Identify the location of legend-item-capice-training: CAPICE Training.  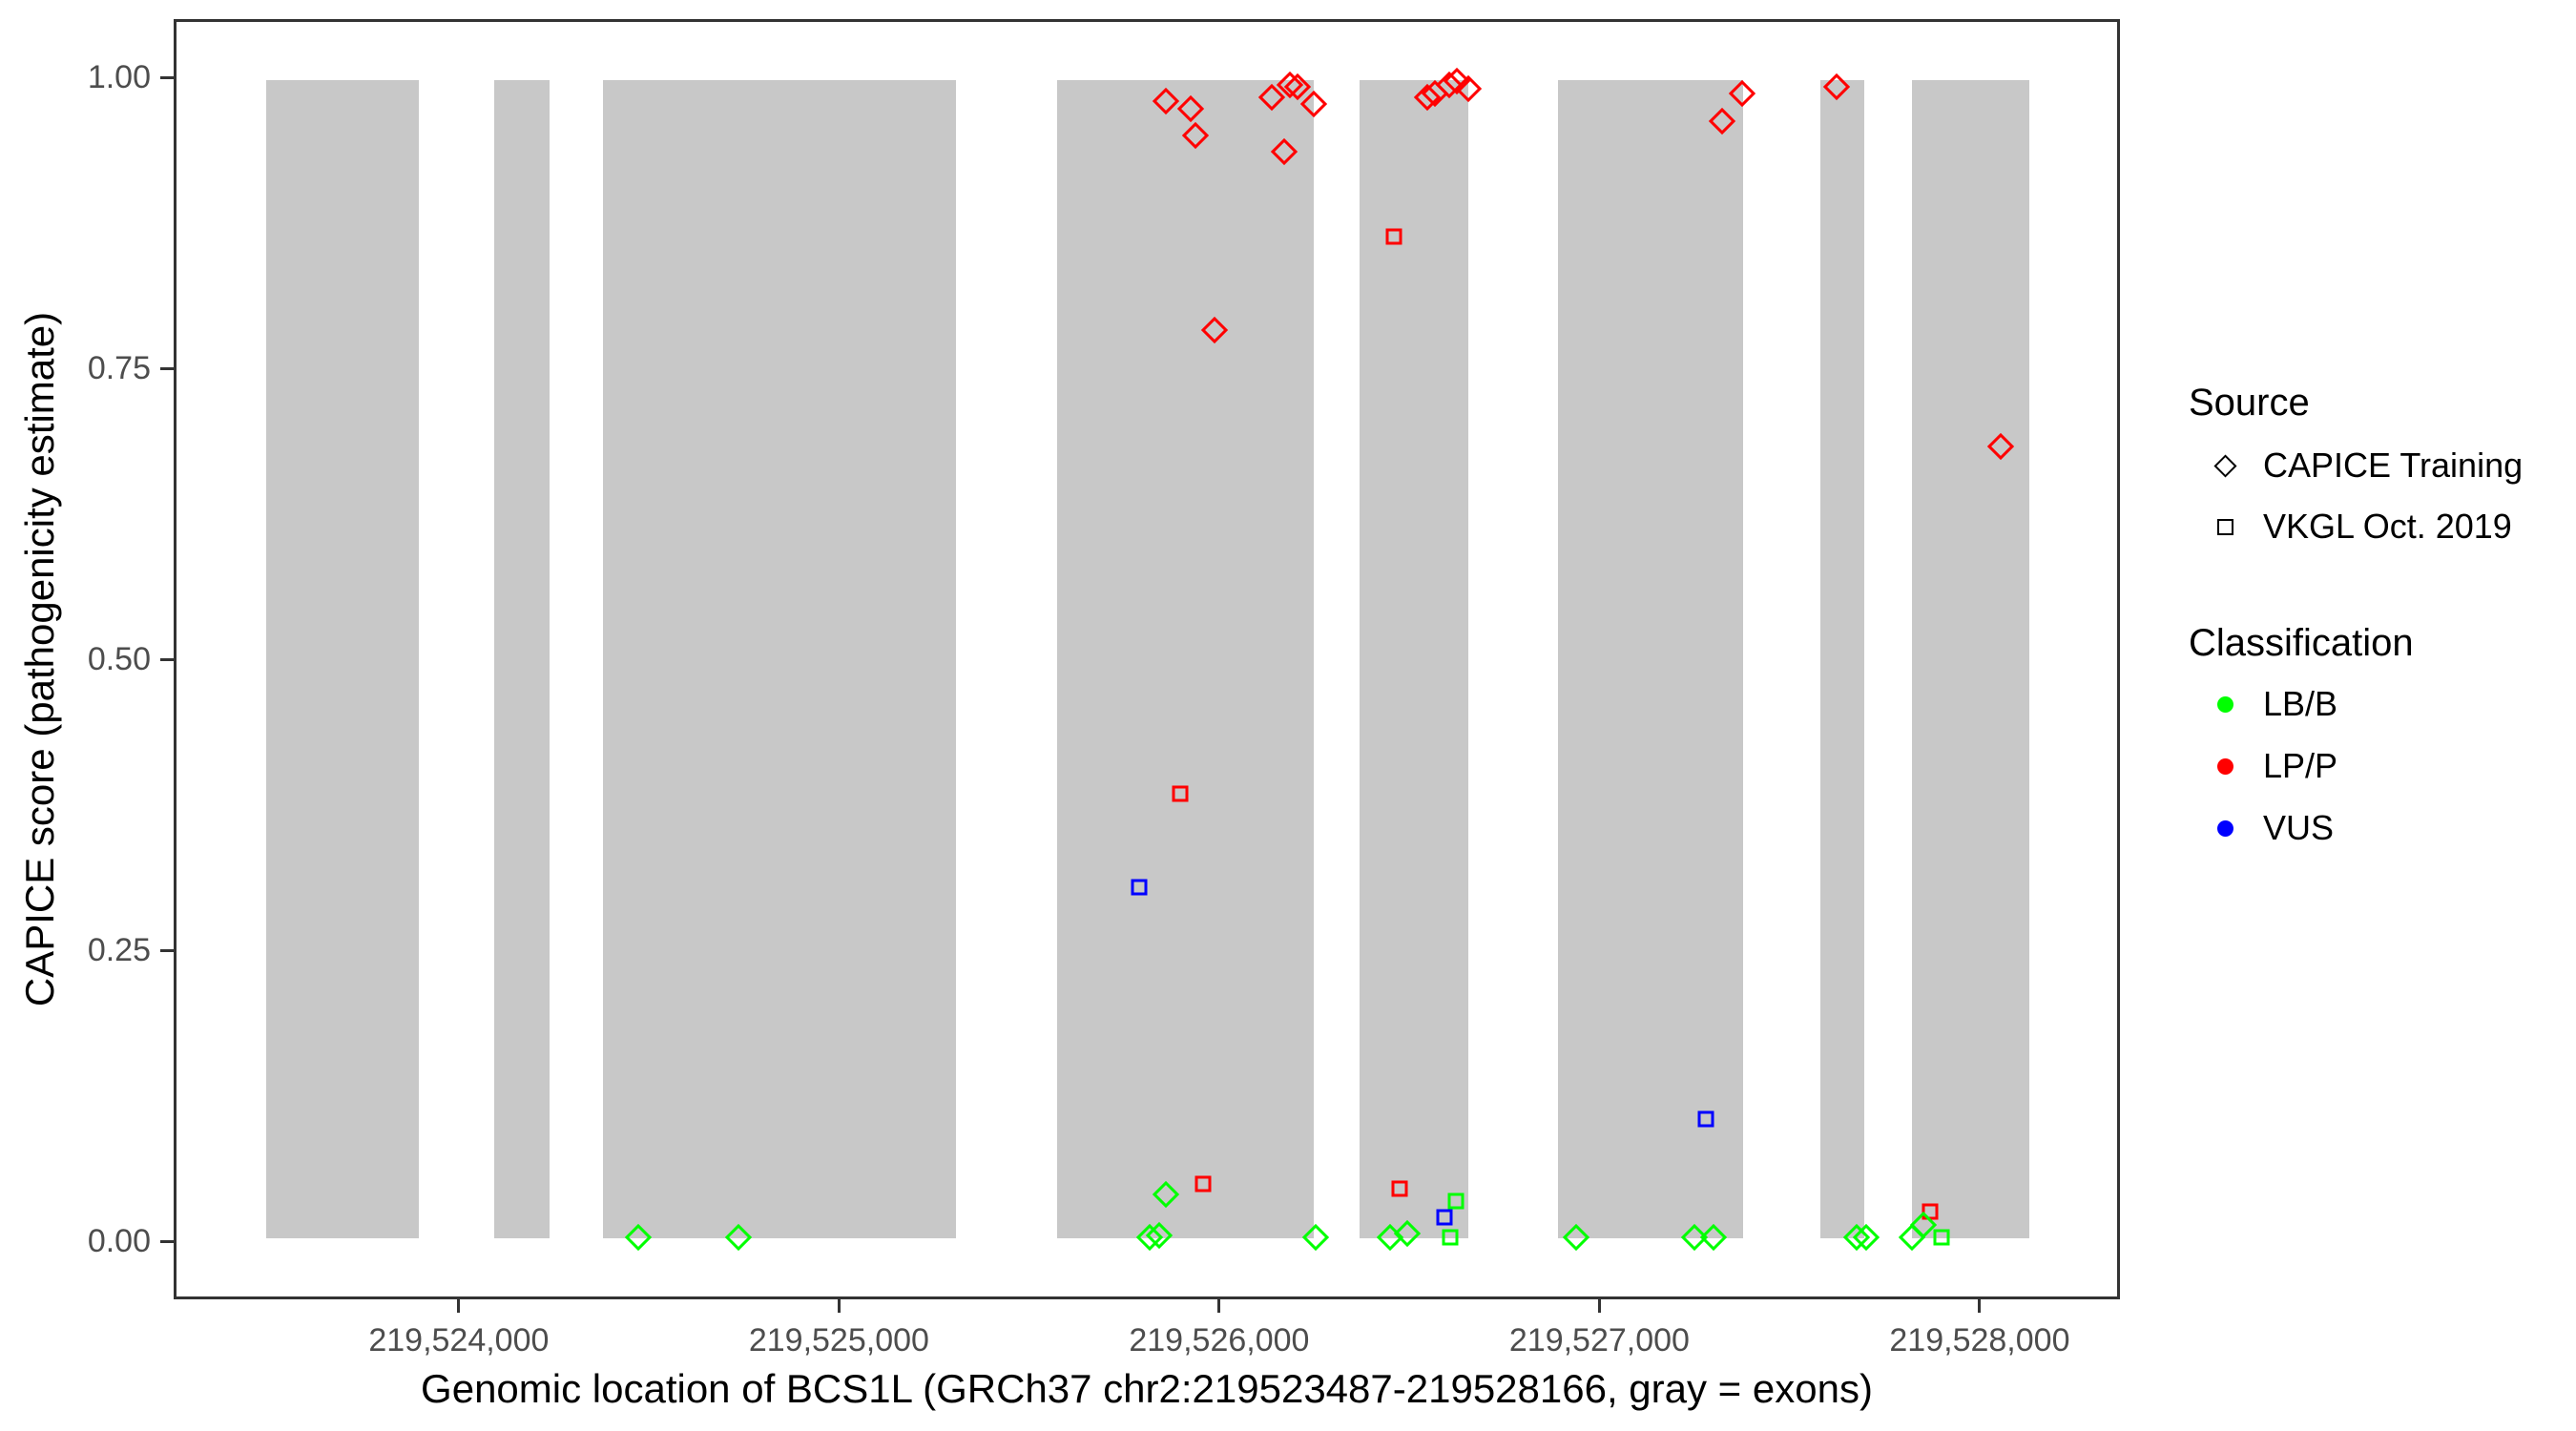
(2362, 465).